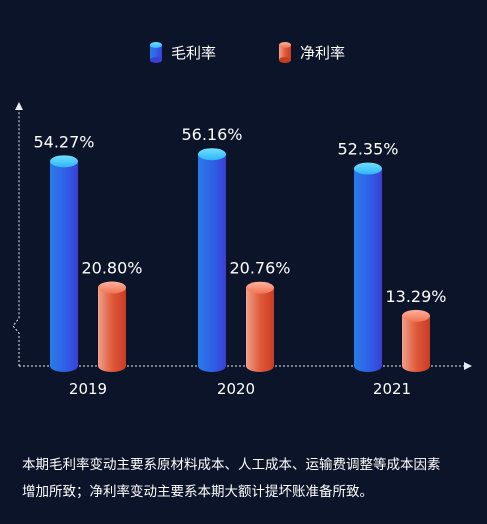 The width and height of the screenshot is (487, 524). I want to click on legend-item-gross-margin: 毛利率, so click(183, 52).